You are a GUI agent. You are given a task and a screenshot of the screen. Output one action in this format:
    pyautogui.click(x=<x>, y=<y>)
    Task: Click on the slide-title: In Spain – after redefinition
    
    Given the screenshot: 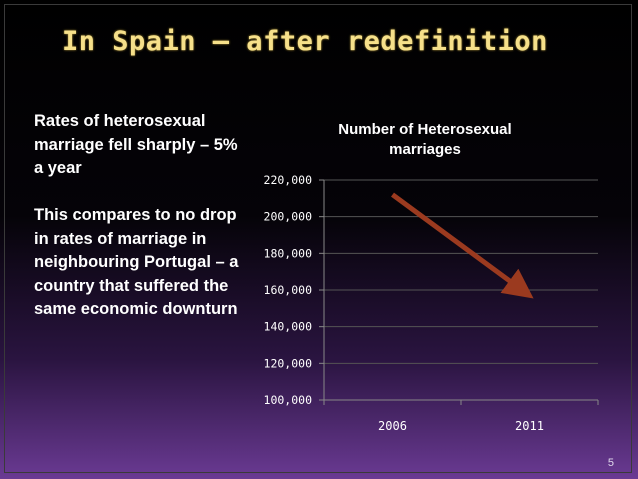 What is the action you would take?
    pyautogui.click(x=305, y=41)
    